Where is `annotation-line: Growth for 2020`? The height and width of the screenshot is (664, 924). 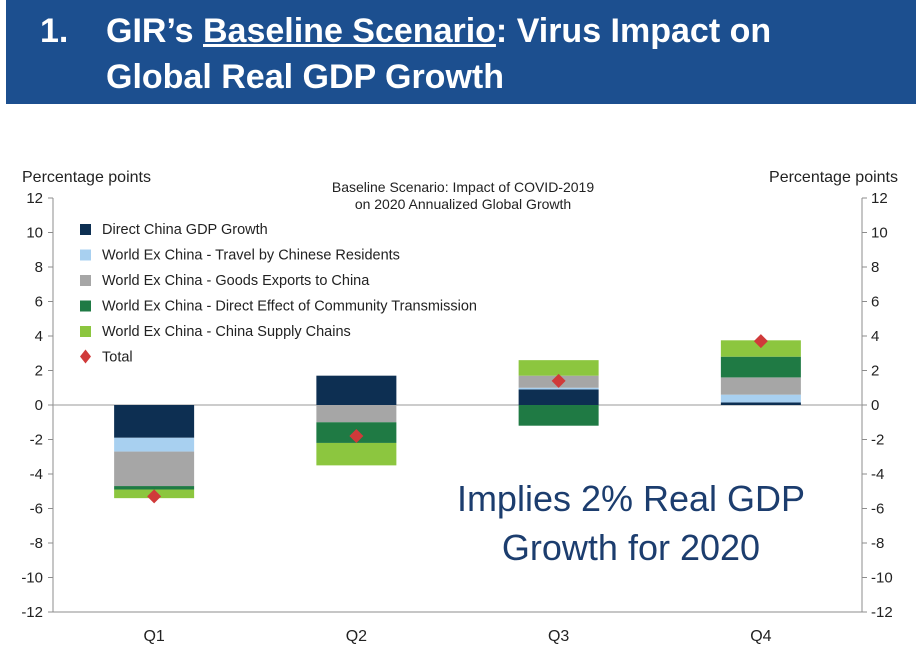
annotation-line: Growth for 2020 is located at coordinates (631, 547).